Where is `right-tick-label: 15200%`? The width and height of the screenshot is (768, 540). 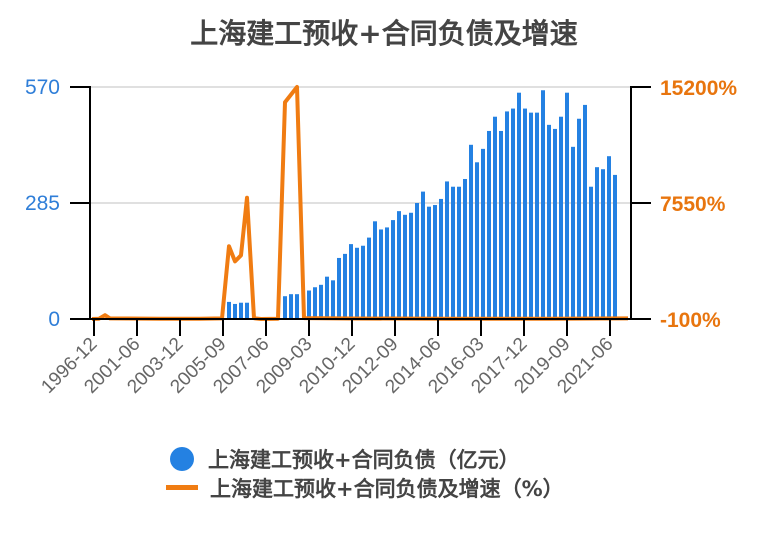 right-tick-label: 15200% is located at coordinates (698, 88).